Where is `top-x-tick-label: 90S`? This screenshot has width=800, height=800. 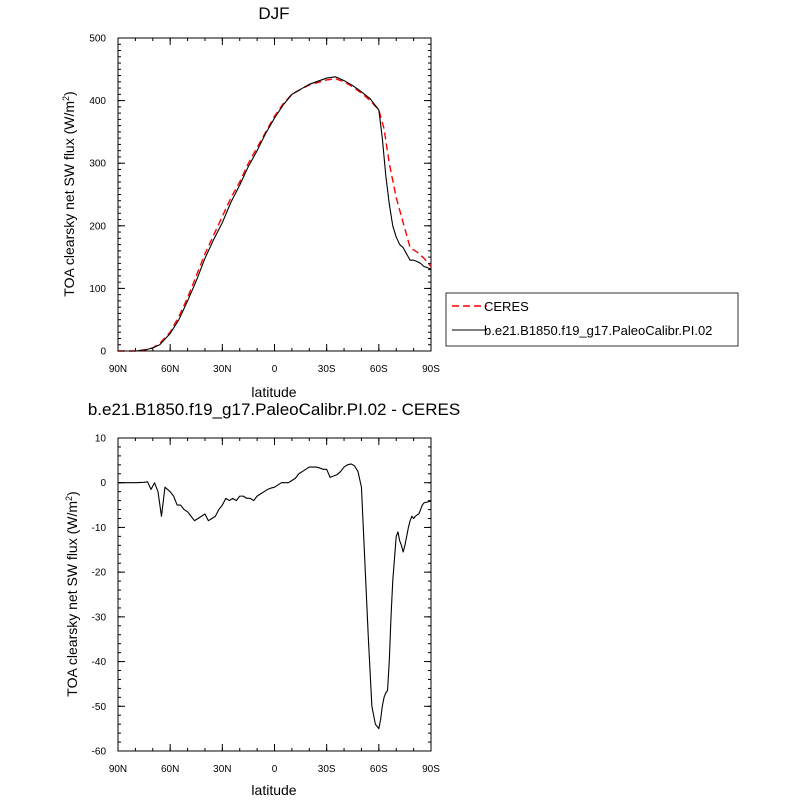
top-x-tick-label: 90S is located at coordinates (431, 369).